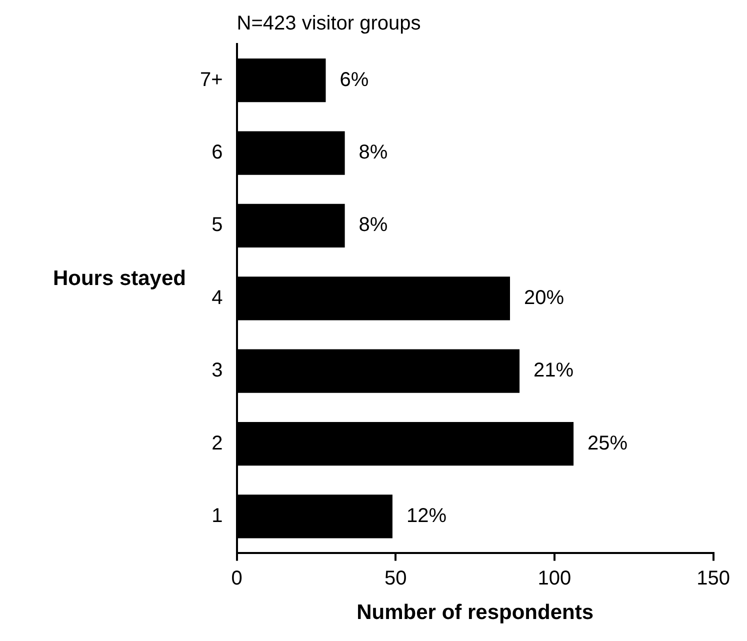 This screenshot has width=747, height=641. I want to click on y-tick-label: 5, so click(217, 225).